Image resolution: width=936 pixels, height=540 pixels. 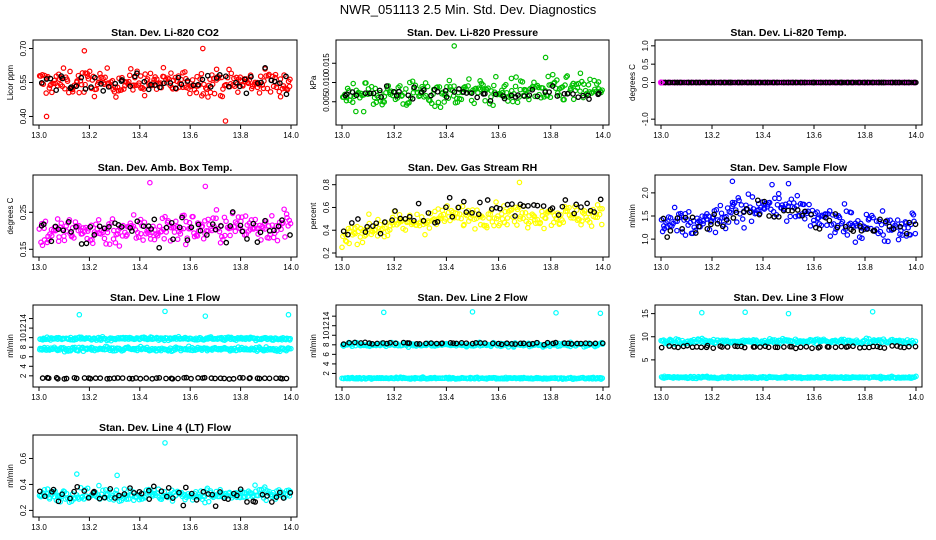 I want to click on y-tick-label: 0.15, so click(x=23, y=249).